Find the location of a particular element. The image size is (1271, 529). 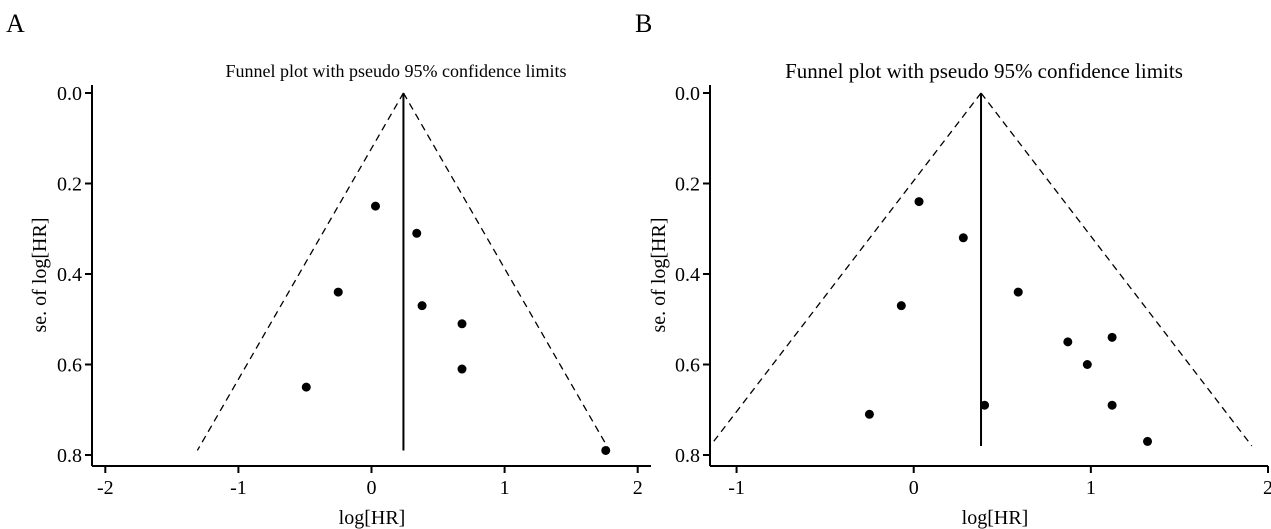

panel-a-x-tick-label: 0 is located at coordinates (372, 488).